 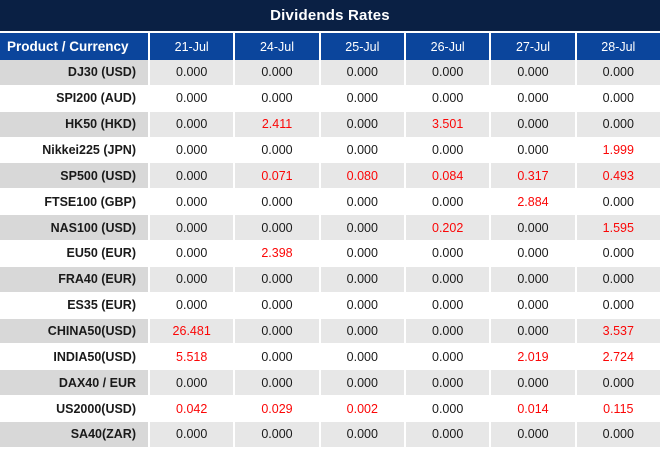 What do you see at coordinates (74, 253) in the screenshot?
I see `row-label: EU50 (EUR)` at bounding box center [74, 253].